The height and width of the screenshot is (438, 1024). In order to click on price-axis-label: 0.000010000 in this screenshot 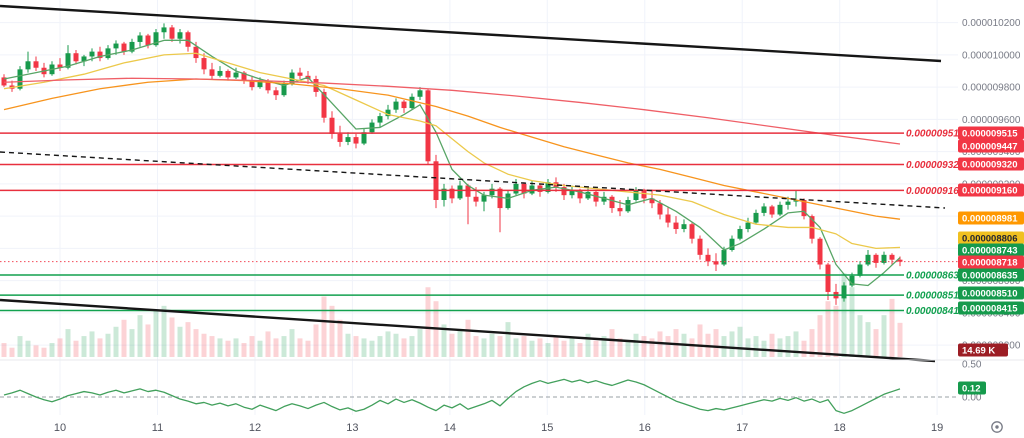, I will do `click(991, 55)`.